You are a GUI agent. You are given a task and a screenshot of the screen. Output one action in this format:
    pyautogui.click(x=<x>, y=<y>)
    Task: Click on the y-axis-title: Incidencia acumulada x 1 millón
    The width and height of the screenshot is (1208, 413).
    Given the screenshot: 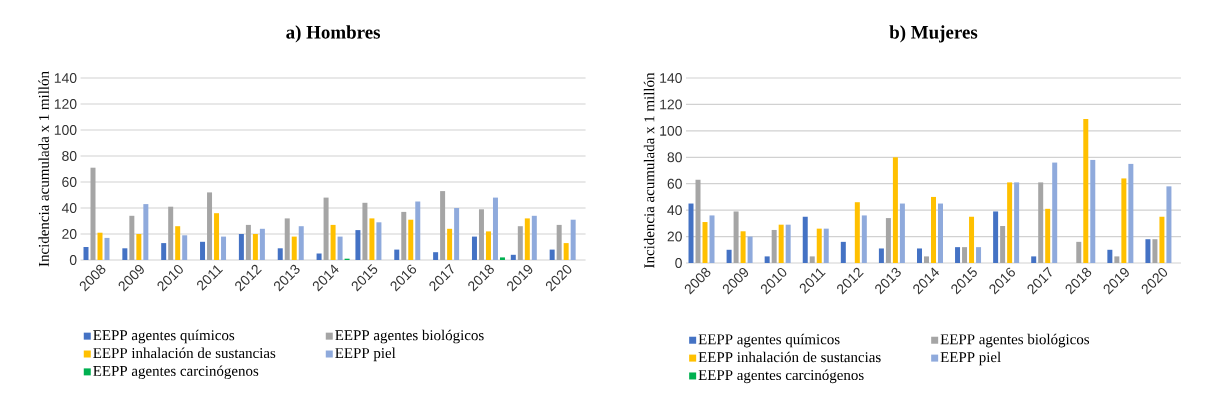 What is the action you would take?
    pyautogui.click(x=649, y=170)
    